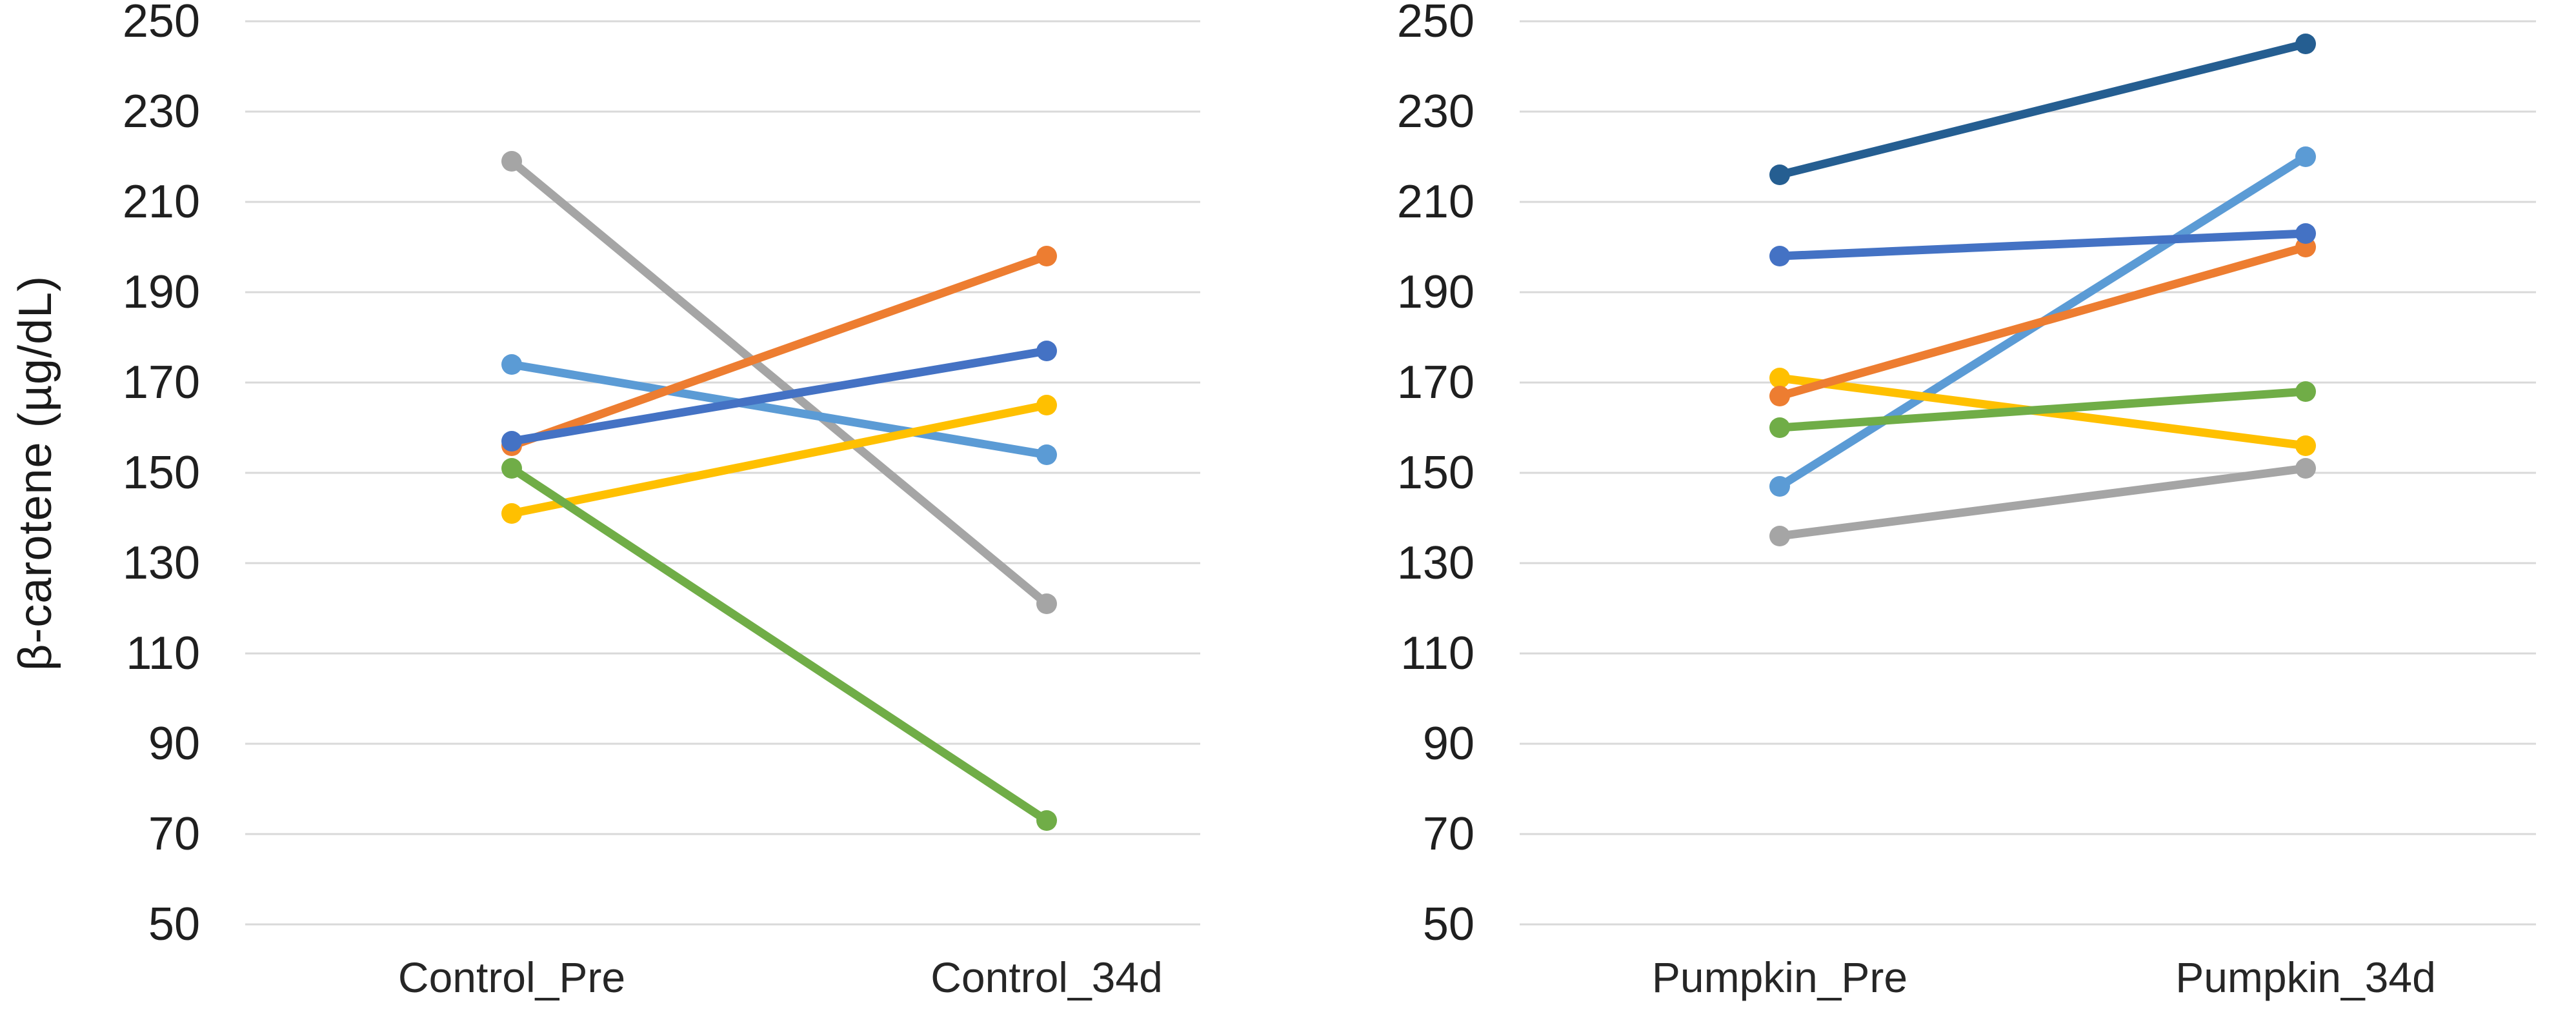 The width and height of the screenshot is (2576, 1025). Describe the element at coordinates (512, 977) in the screenshot. I see `category-label: Control_Pre` at that location.